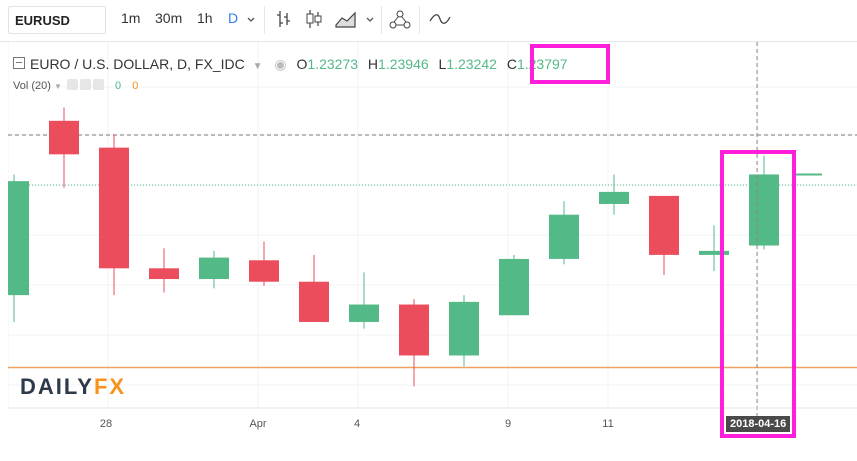 This screenshot has width=857, height=461. What do you see at coordinates (257, 424) in the screenshot?
I see `x-tick-label: Apr` at bounding box center [257, 424].